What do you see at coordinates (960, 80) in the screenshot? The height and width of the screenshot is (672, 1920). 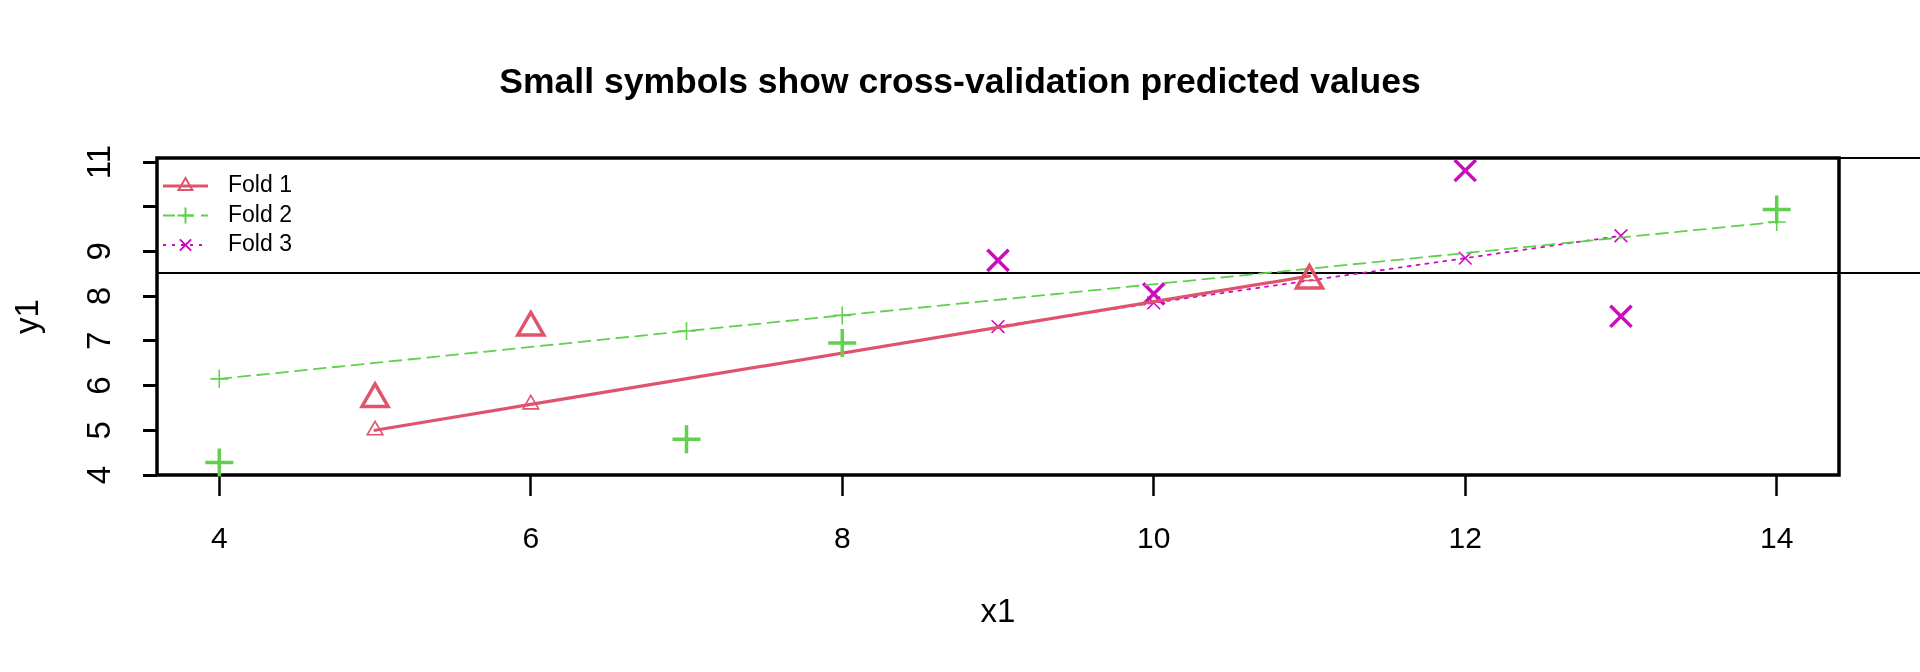 I see `chart-title: Small symbols show cross-validation predicted values` at bounding box center [960, 80].